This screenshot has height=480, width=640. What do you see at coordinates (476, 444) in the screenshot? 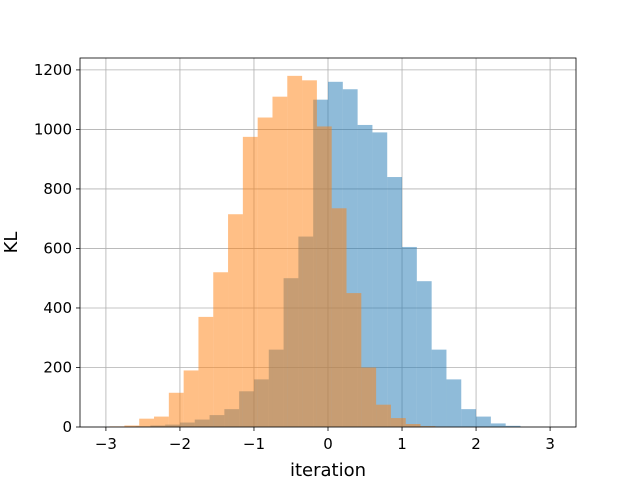
I see `x-tick-label: 2` at bounding box center [476, 444].